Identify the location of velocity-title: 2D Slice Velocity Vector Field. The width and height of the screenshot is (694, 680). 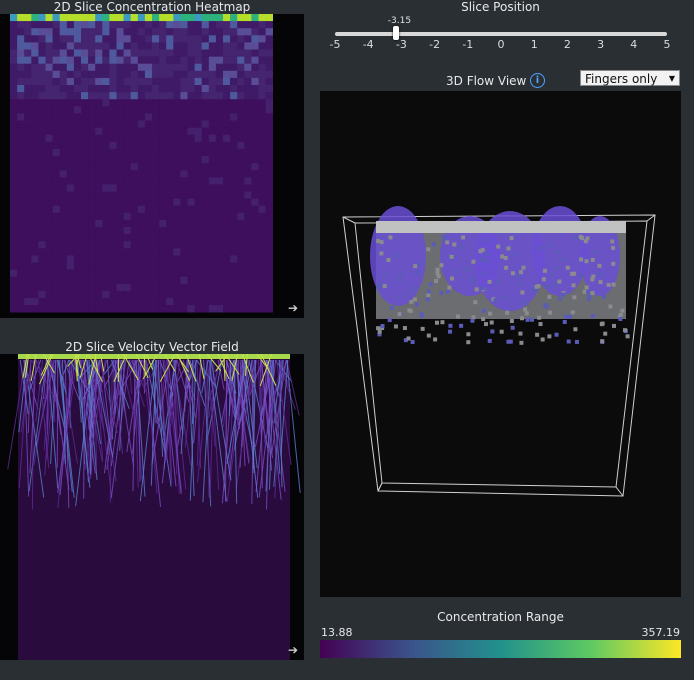
(152, 347).